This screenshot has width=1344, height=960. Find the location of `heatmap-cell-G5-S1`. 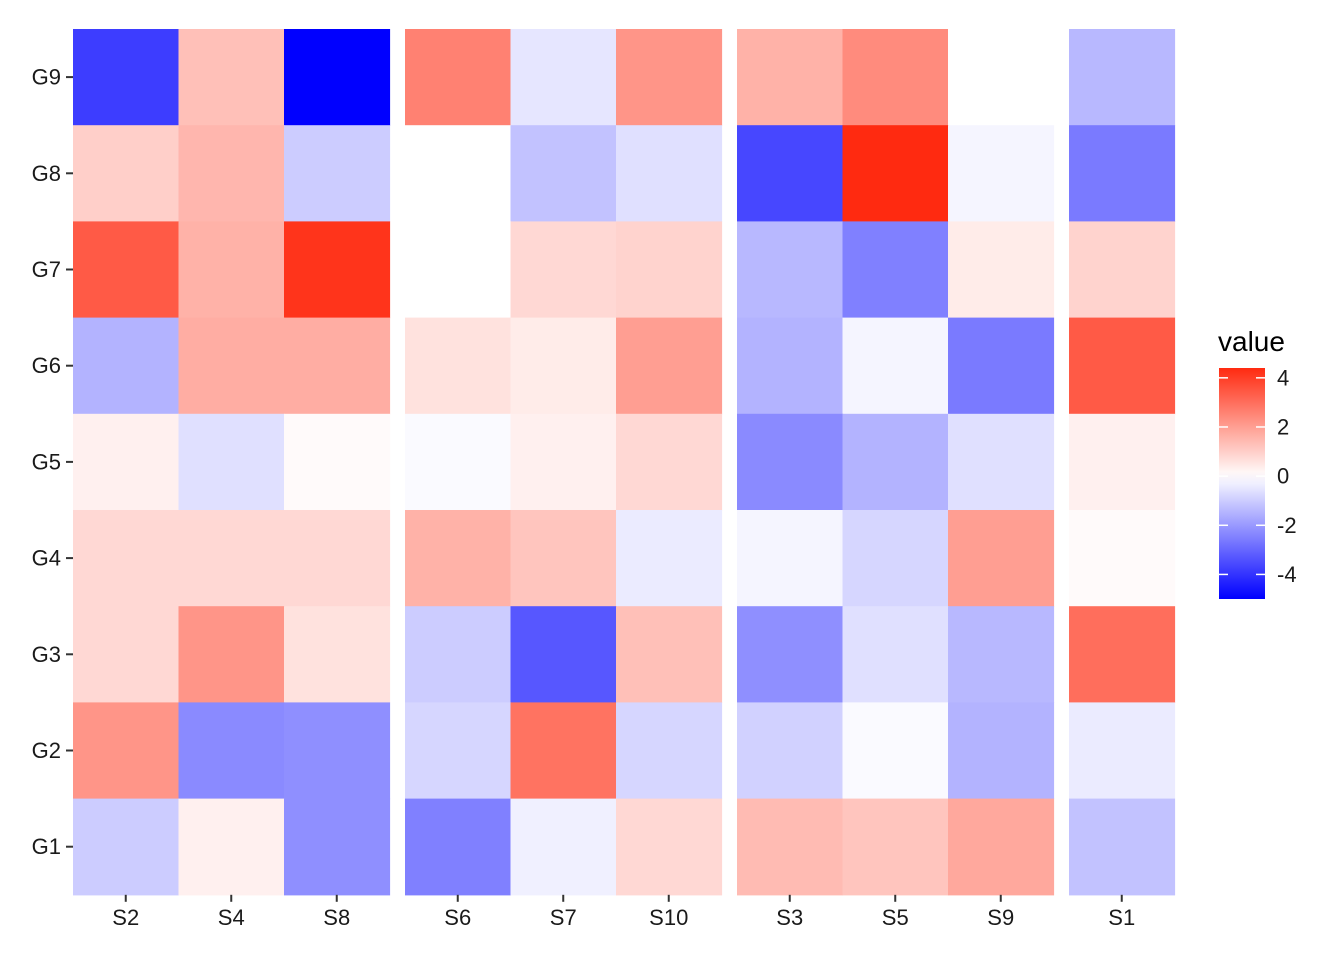

heatmap-cell-G5-S1 is located at coordinates (1122, 462).